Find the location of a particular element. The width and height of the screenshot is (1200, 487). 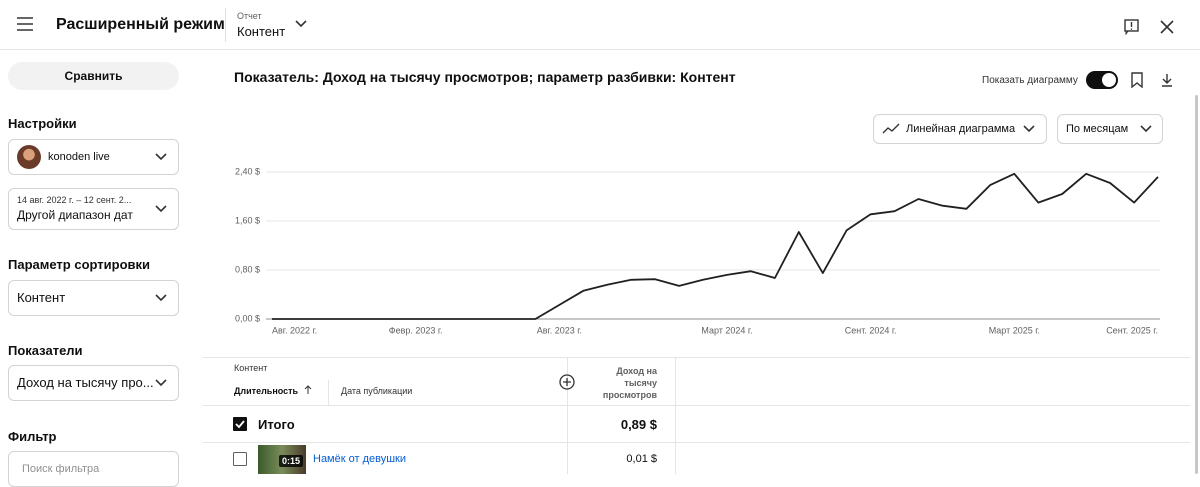

column-header: Длительность is located at coordinates (266, 391).